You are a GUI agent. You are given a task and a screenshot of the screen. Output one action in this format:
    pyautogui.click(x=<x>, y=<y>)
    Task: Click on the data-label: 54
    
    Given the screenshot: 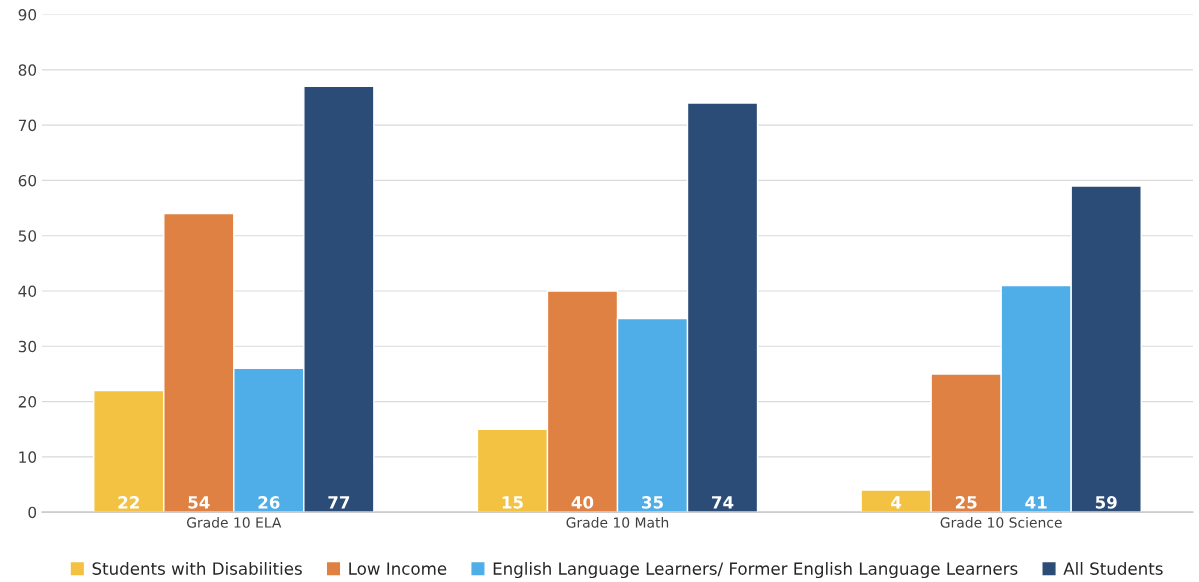 What is the action you would take?
    pyautogui.click(x=199, y=502)
    